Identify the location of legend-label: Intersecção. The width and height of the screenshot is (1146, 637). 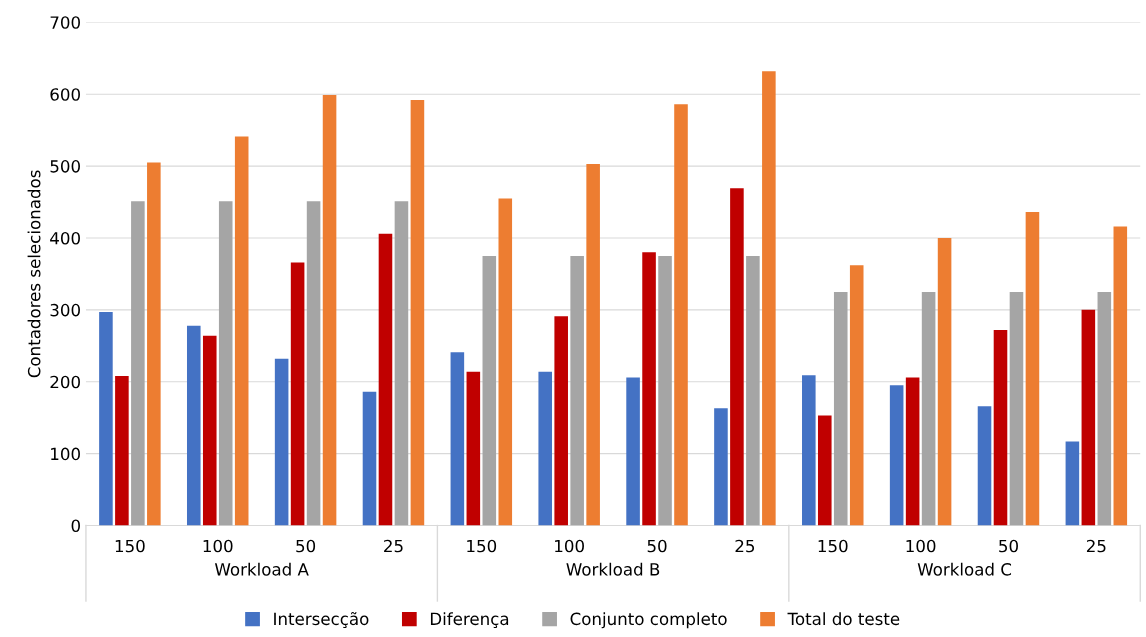
(321, 620).